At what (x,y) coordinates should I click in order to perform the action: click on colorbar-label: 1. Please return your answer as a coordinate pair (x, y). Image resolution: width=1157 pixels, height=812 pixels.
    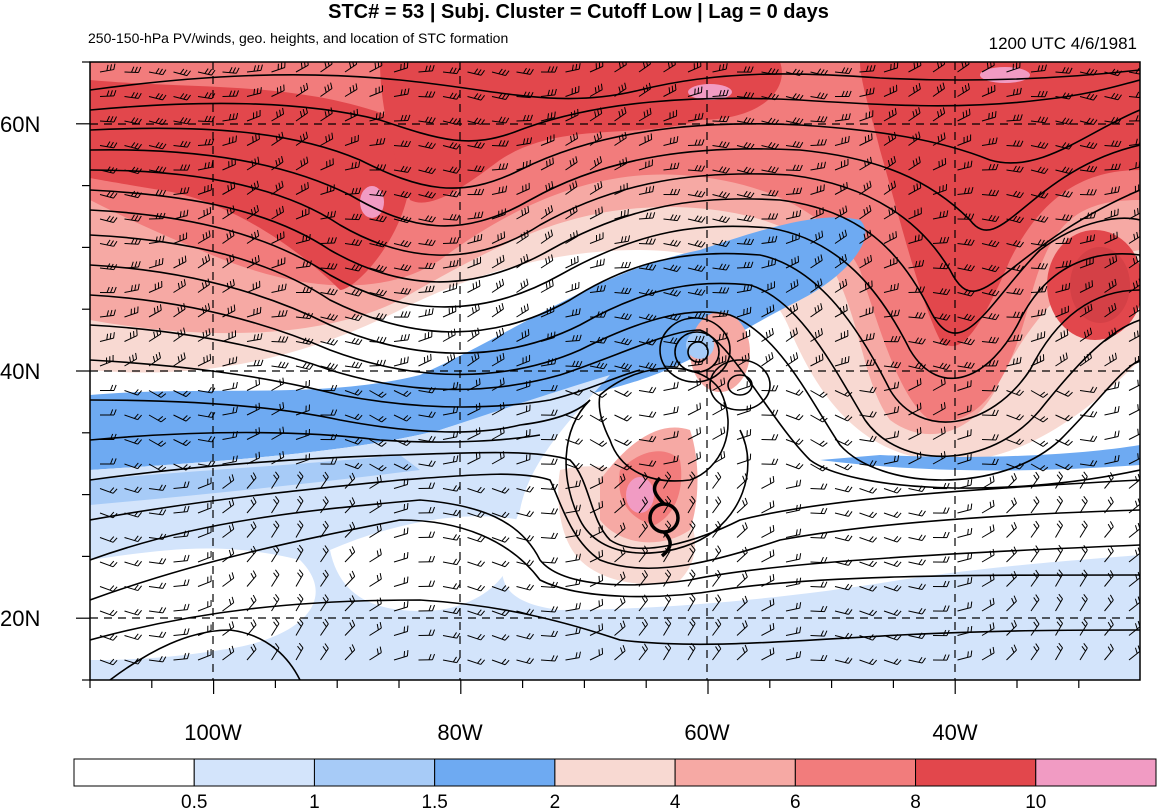
    Looking at the image, I should click on (314, 802).